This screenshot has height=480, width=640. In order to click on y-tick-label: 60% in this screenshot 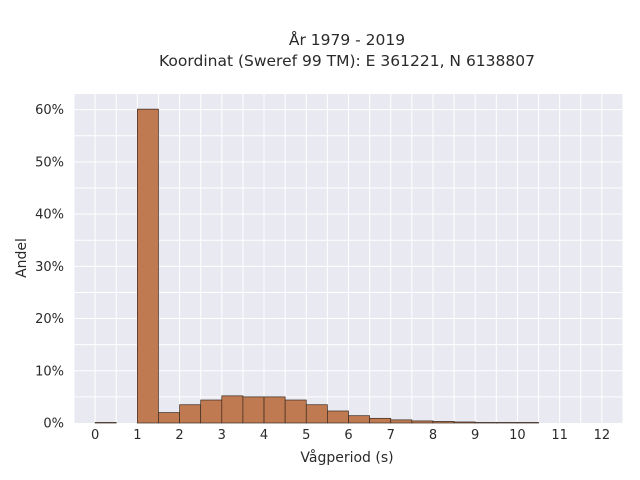, I will do `click(49, 110)`.